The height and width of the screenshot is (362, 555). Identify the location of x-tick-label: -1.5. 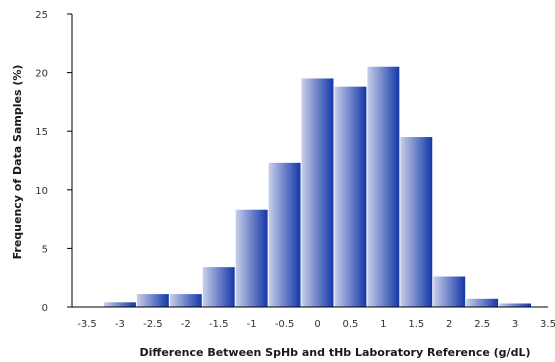
(219, 324).